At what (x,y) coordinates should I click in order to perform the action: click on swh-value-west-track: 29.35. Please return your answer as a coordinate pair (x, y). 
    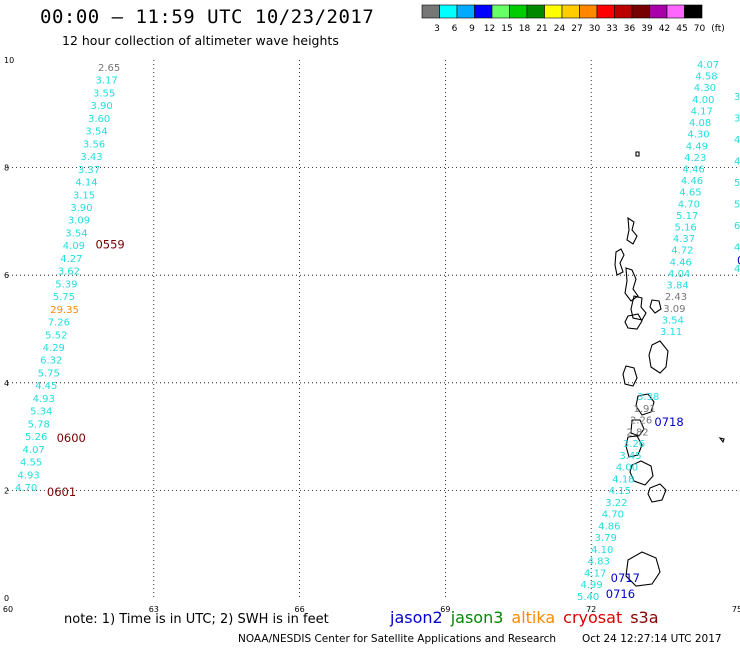
    Looking at the image, I should click on (64, 310).